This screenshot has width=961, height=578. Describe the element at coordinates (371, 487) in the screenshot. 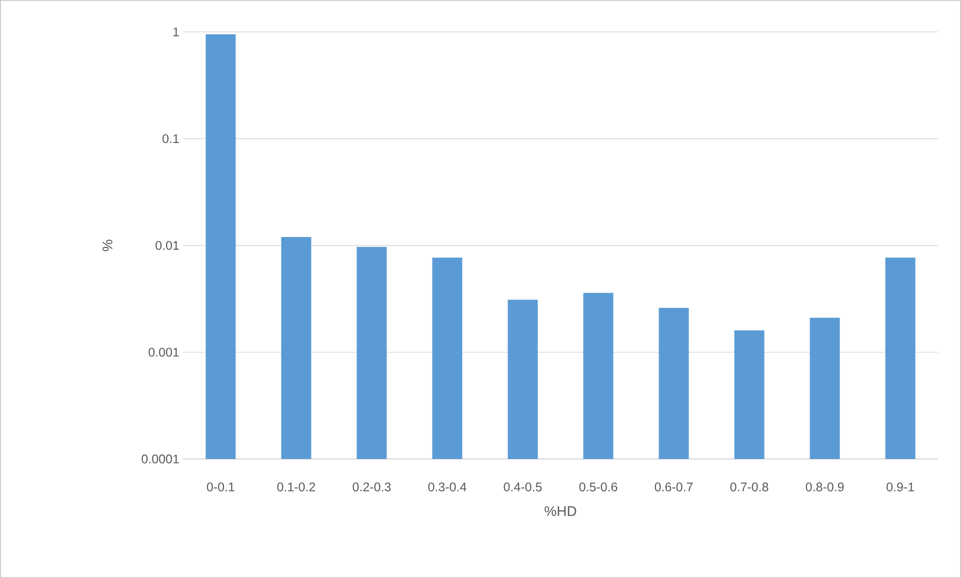

I see `x-tick-label: 0.2-0.3` at that location.